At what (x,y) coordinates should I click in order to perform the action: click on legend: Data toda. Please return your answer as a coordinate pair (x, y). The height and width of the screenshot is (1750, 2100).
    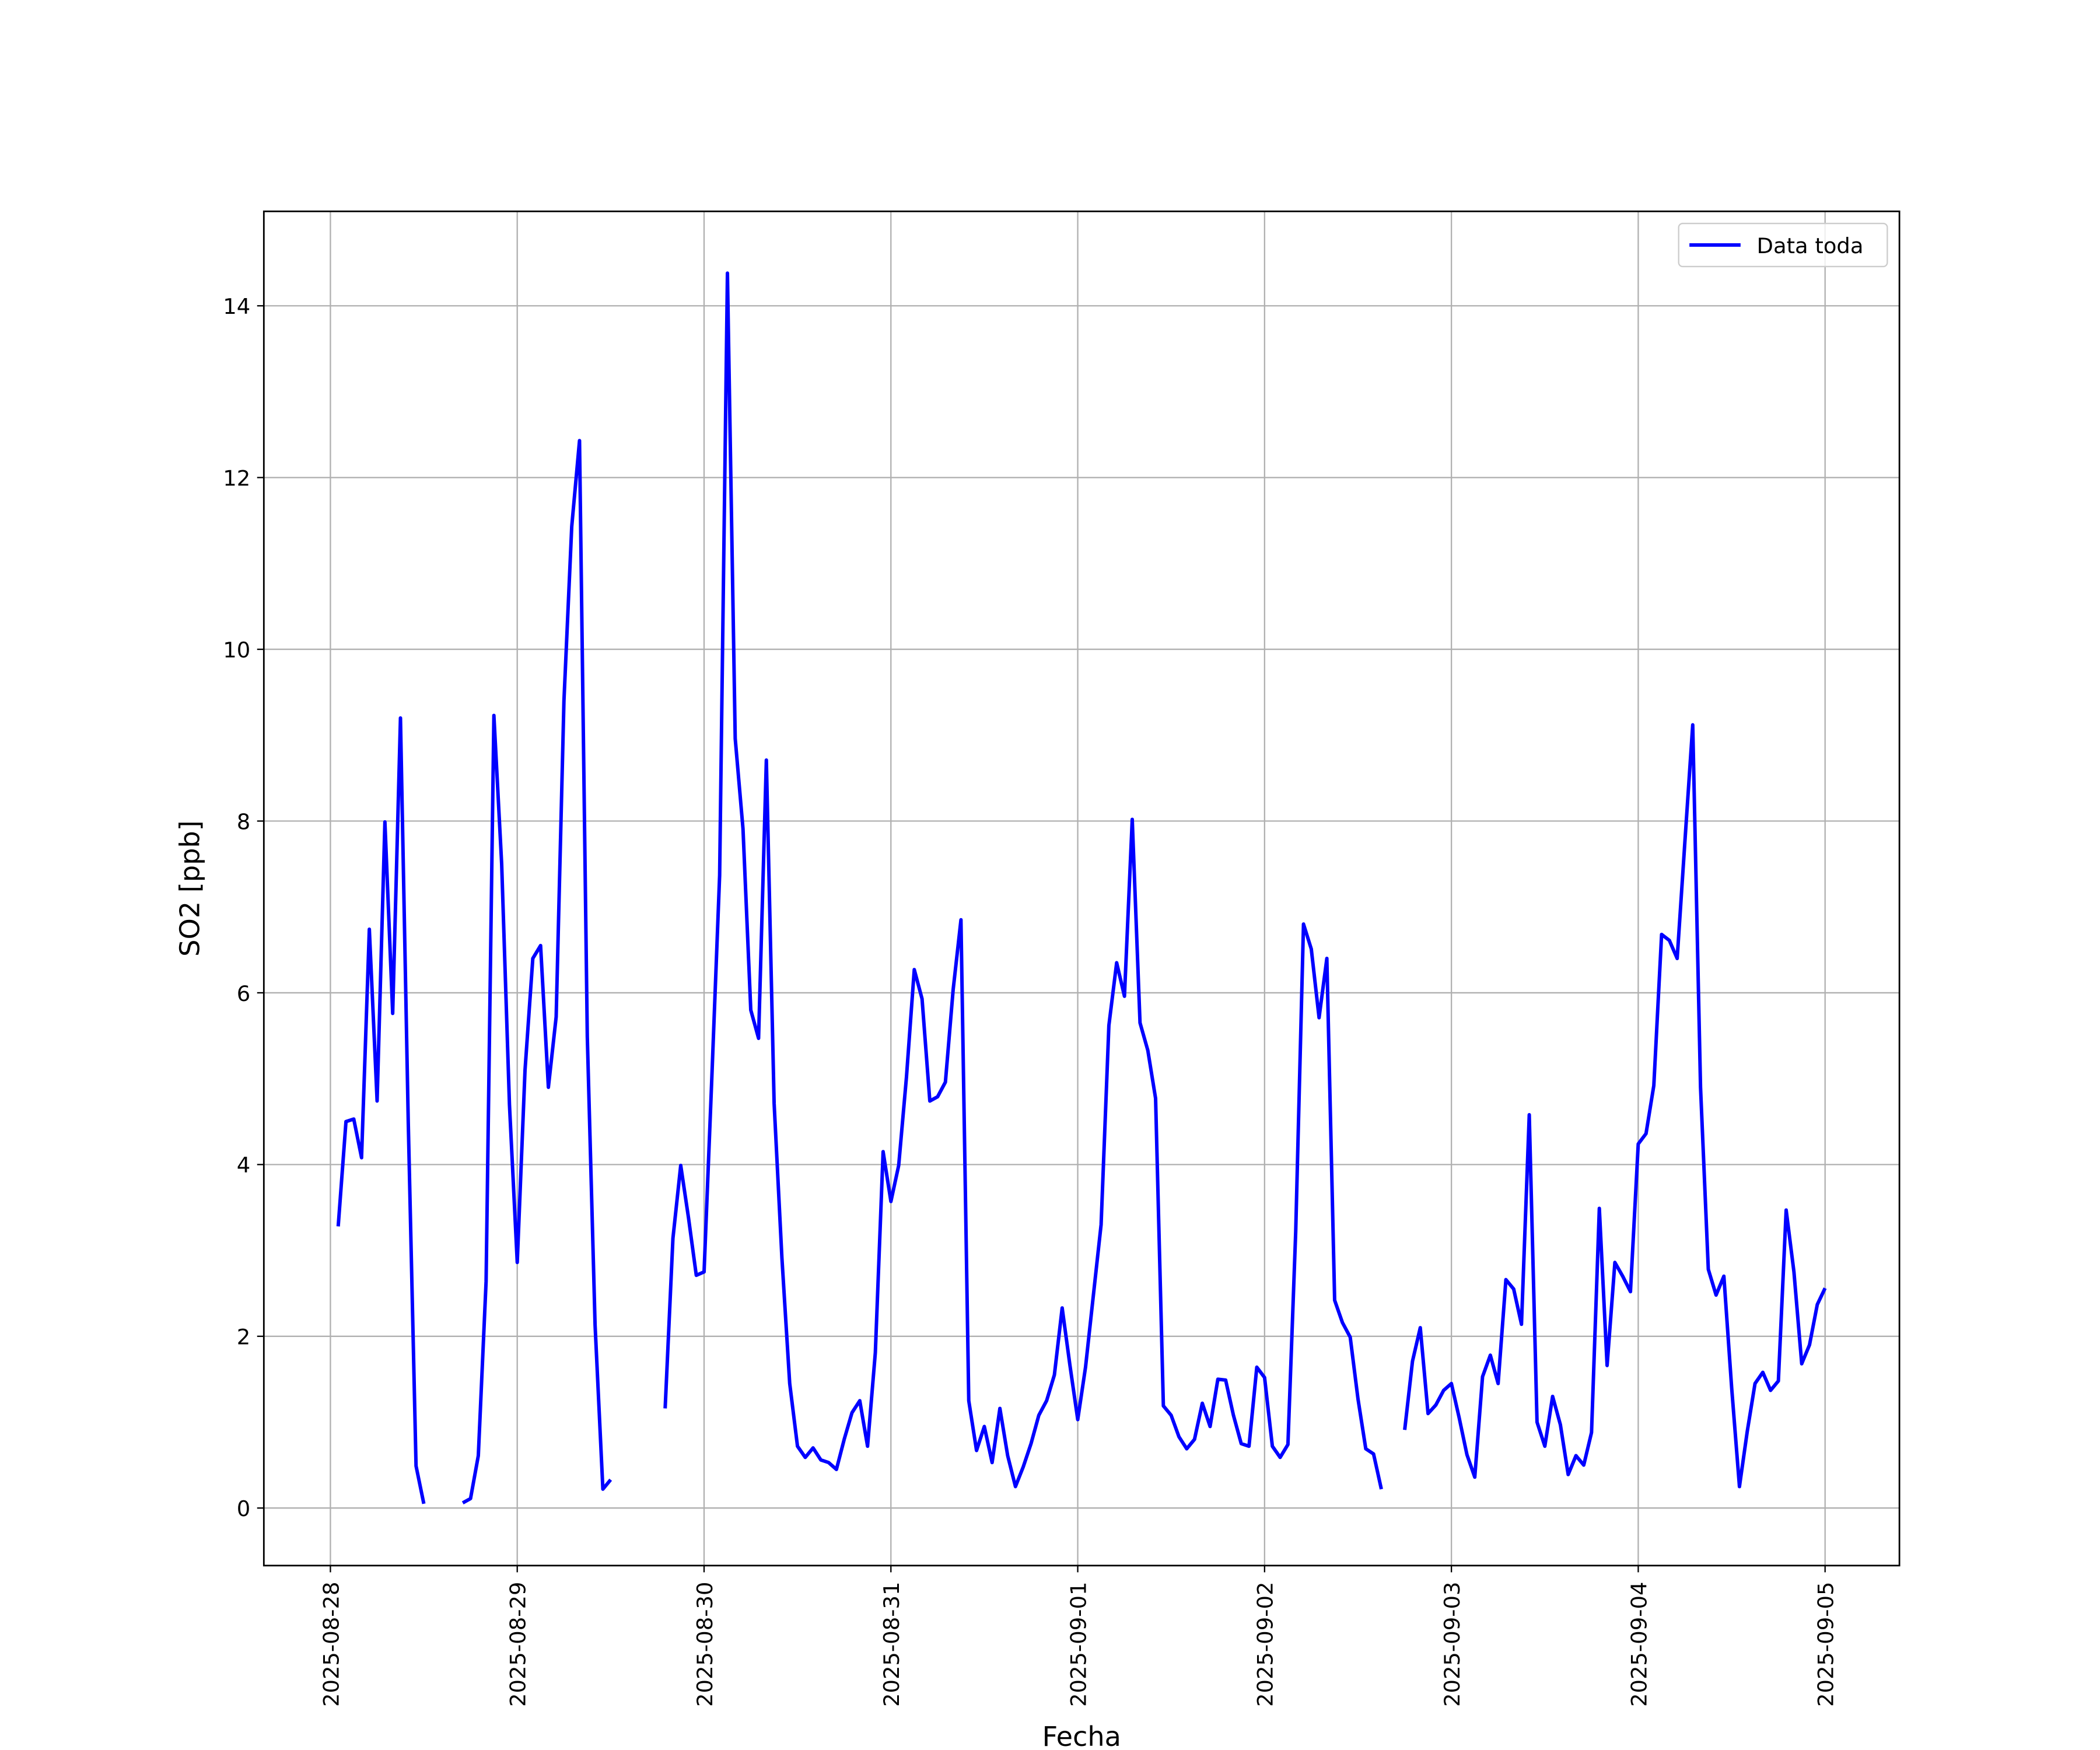
    Looking at the image, I should click on (1783, 245).